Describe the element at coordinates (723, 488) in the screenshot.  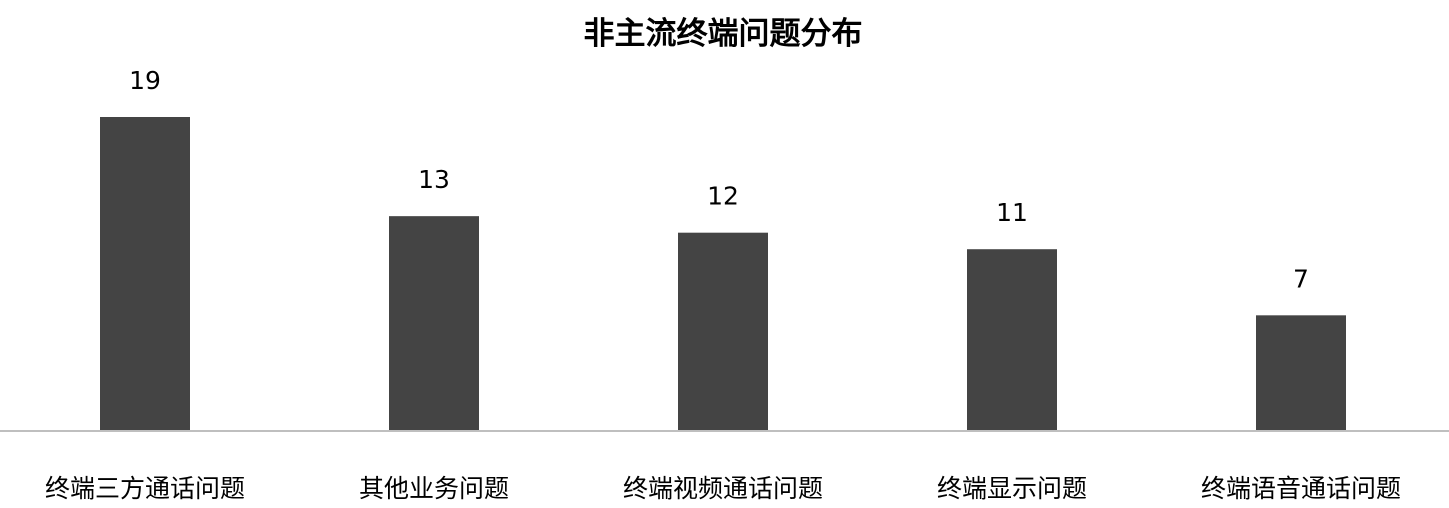
I see `category-label: 终端视频通话问题` at that location.